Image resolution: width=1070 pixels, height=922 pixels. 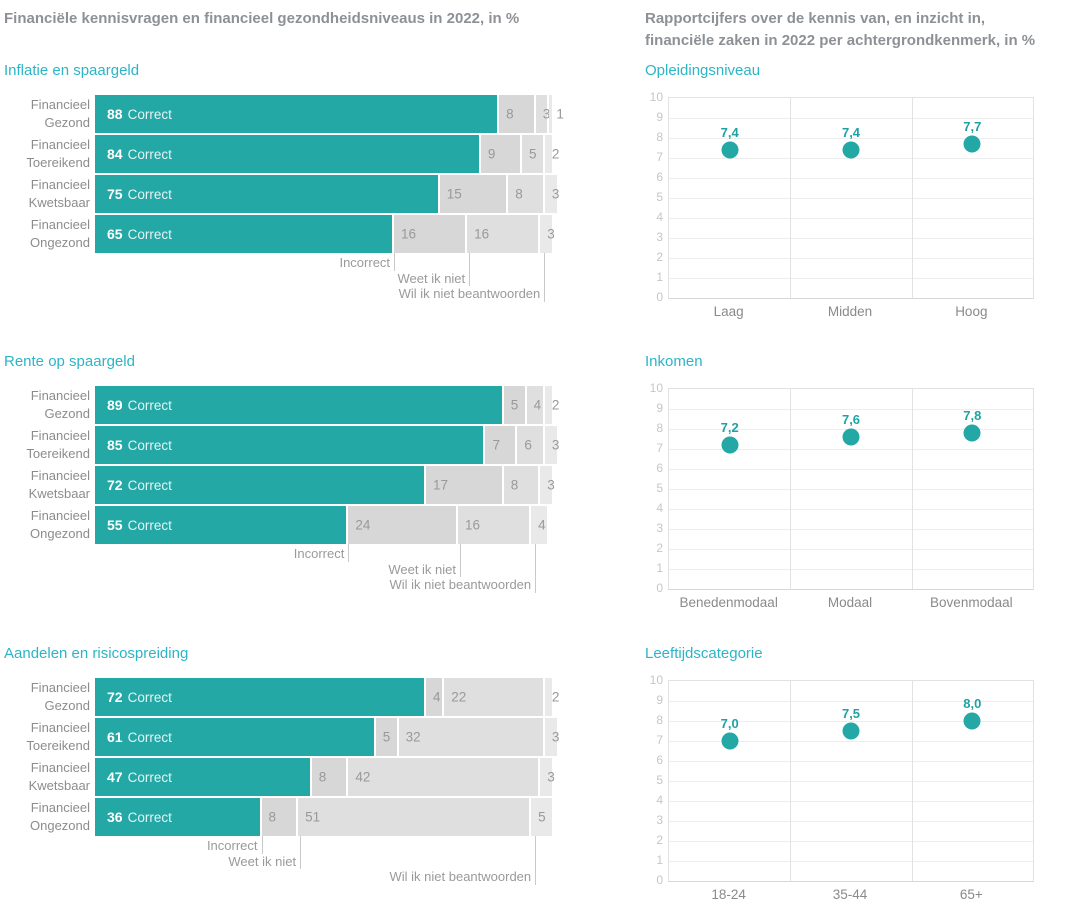 I want to click on bar-segment-correct: 84 Correct, so click(x=287, y=154).